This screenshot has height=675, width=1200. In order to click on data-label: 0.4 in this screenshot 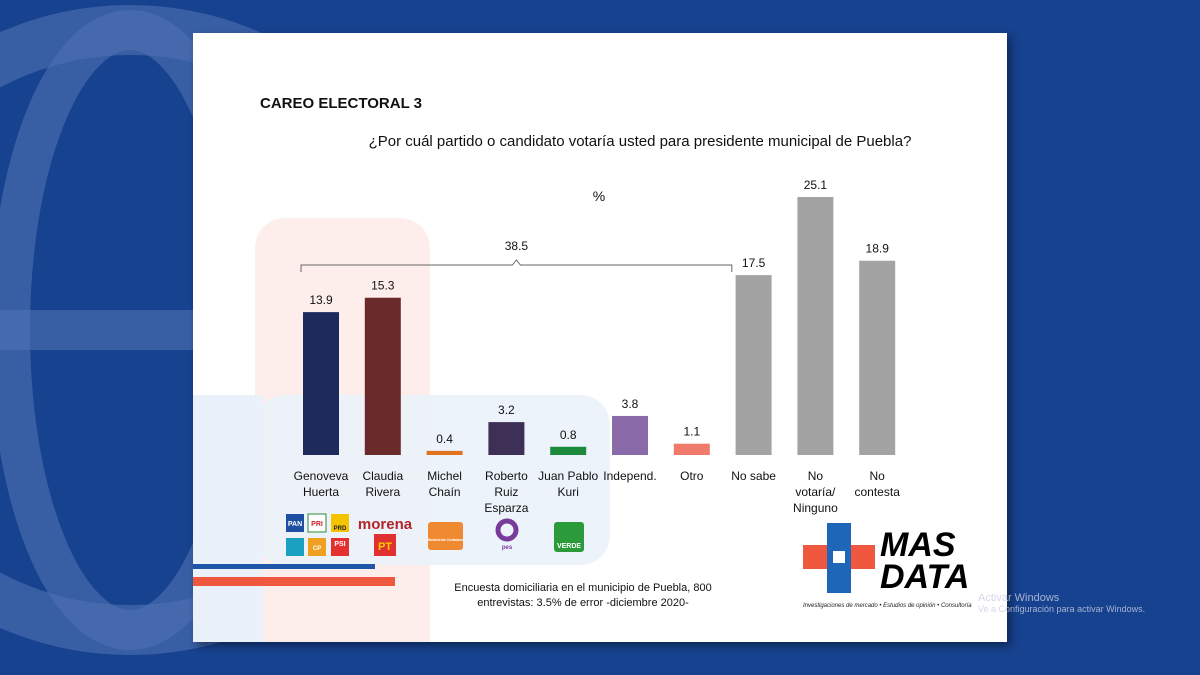, I will do `click(444, 439)`.